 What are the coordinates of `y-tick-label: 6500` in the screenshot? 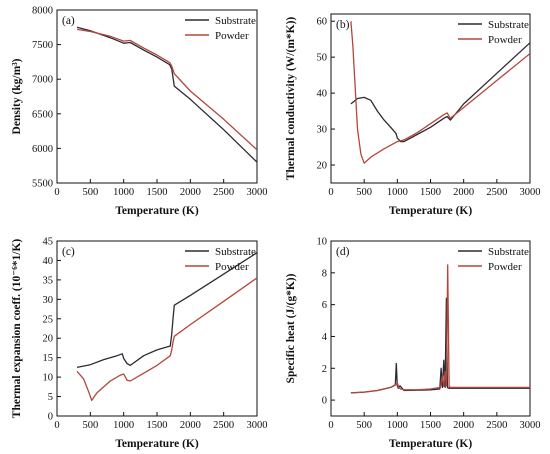 It's located at (42, 114).